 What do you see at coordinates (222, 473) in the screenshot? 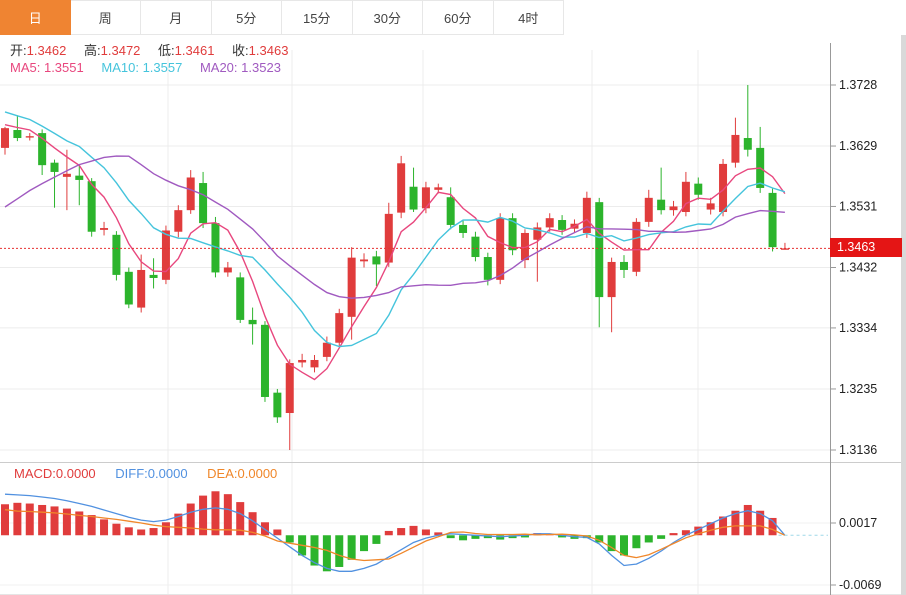
I see `dea-label: DEA:` at bounding box center [222, 473].